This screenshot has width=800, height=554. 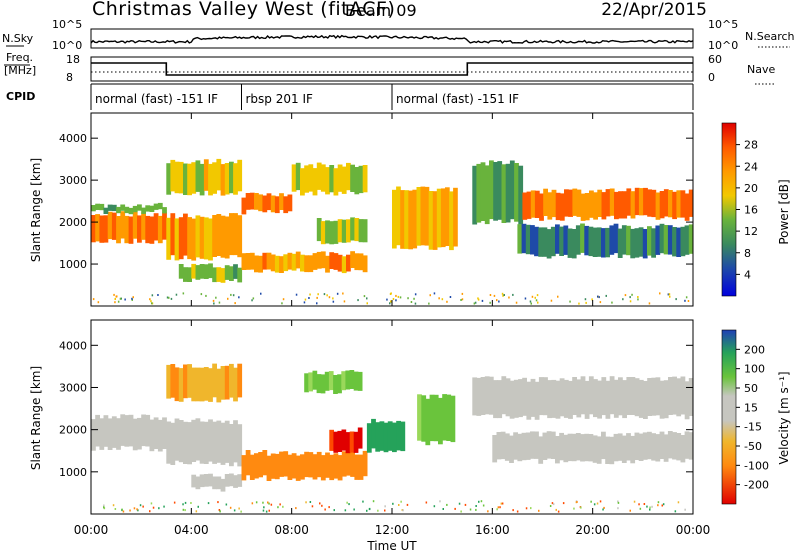 What do you see at coordinates (156, 99) in the screenshot?
I see `cpid-segment-label: normal (fast) -151 IF` at bounding box center [156, 99].